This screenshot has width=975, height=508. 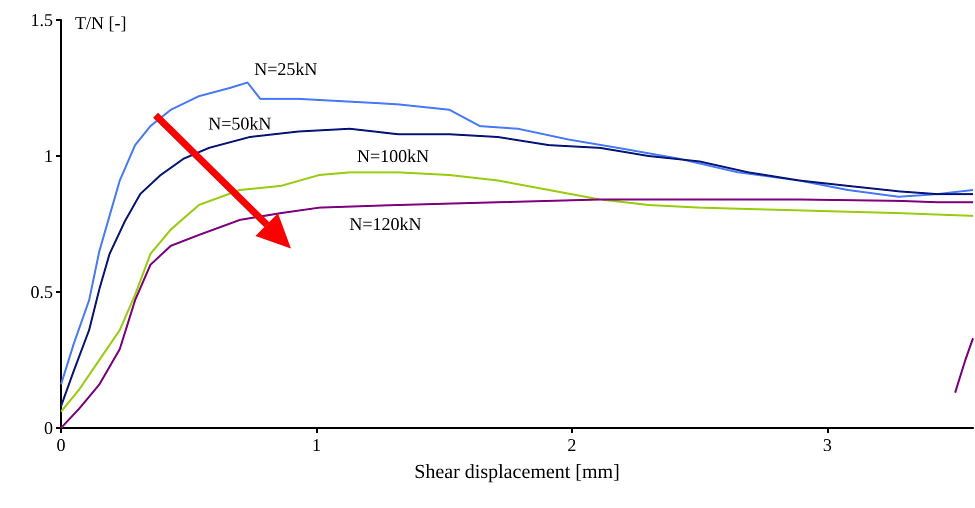 I want to click on x-tick-label: 1, so click(x=316, y=445).